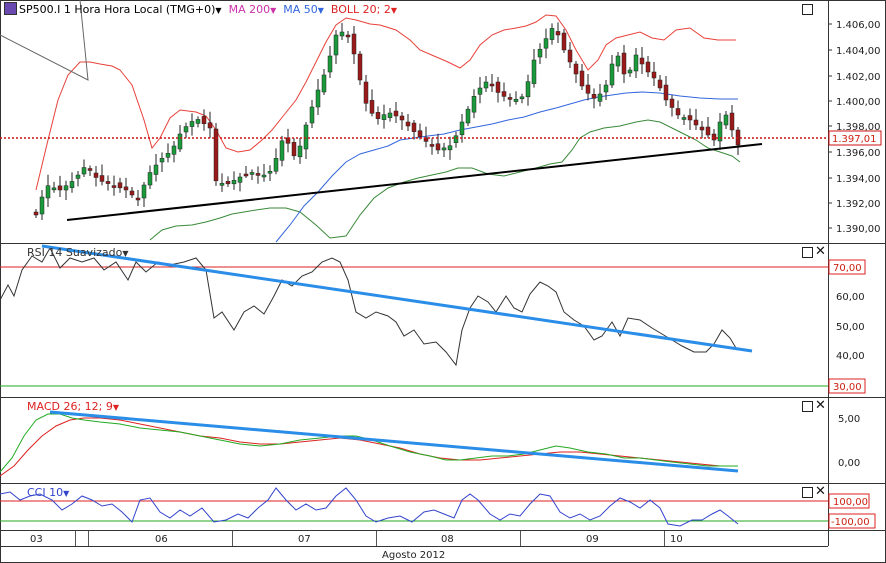  I want to click on cci-line, so click(369, 507).